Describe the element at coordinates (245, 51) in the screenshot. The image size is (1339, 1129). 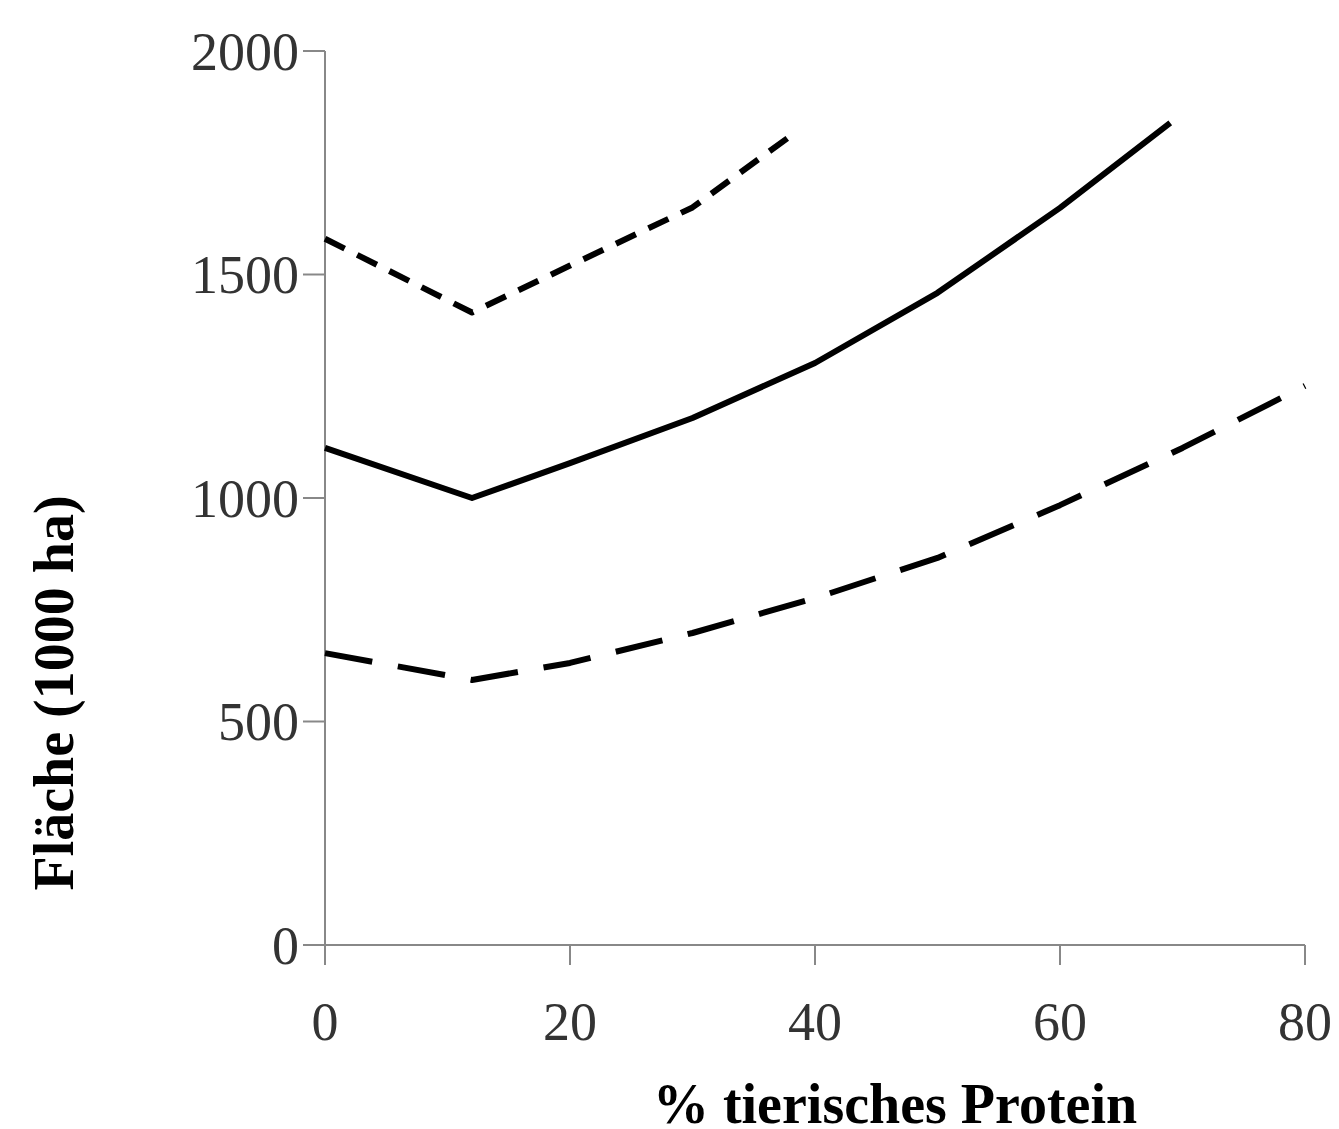
I see `y-tick-label: 2000` at that location.